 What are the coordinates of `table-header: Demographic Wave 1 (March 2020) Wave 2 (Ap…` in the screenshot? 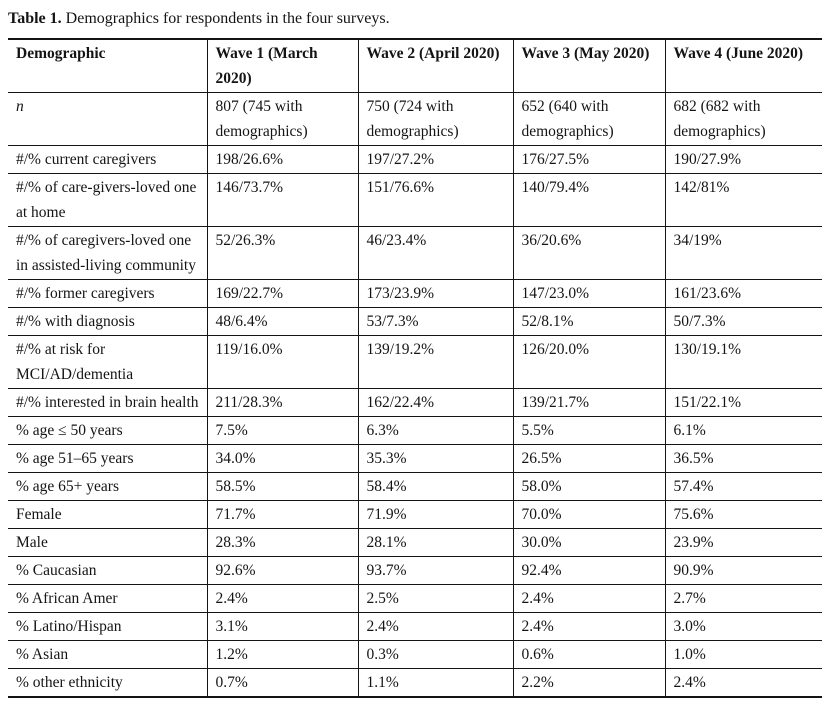 It's located at (415, 66).